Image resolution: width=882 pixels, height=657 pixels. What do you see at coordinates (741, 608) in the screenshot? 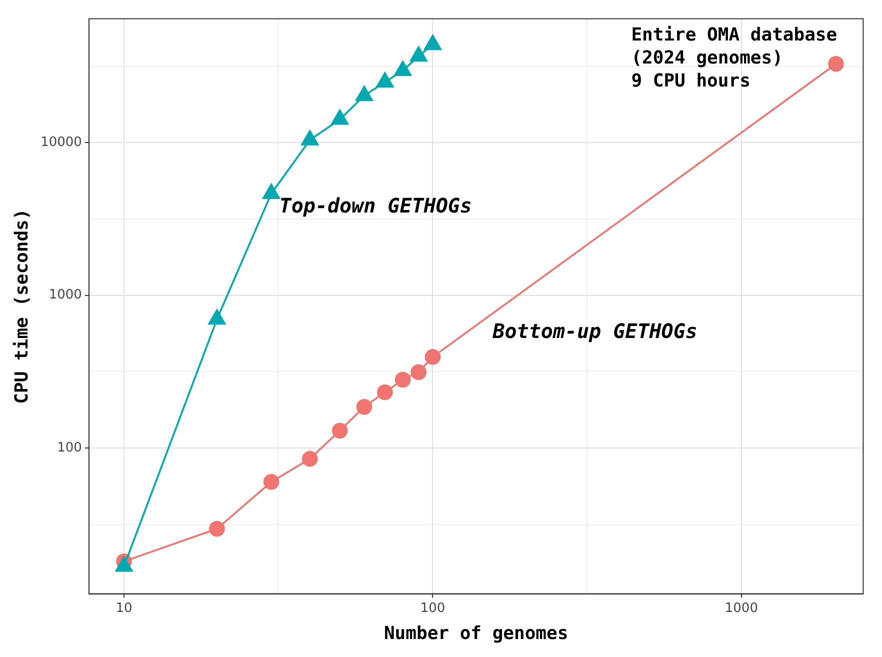
I see `x-tick-label: 1000` at bounding box center [741, 608].